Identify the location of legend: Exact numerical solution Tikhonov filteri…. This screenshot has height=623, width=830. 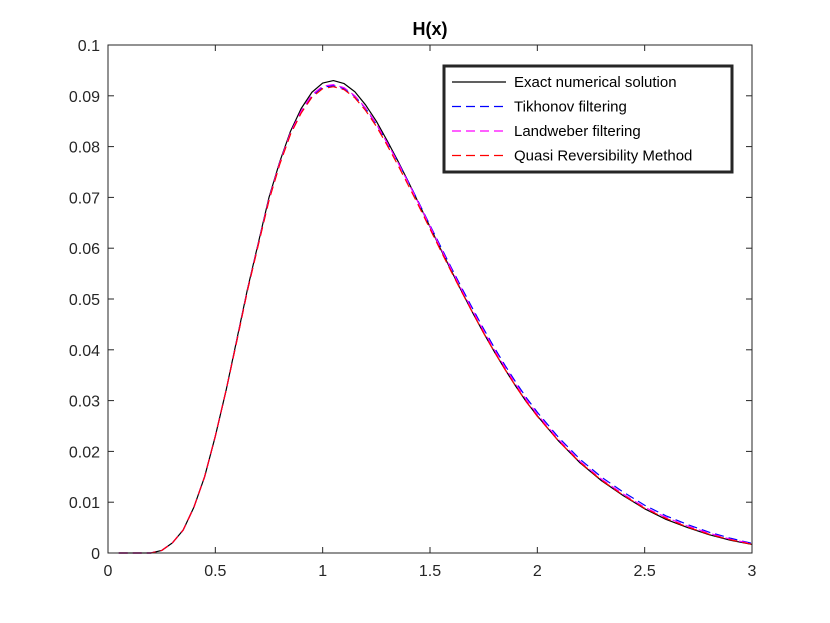
(588, 119).